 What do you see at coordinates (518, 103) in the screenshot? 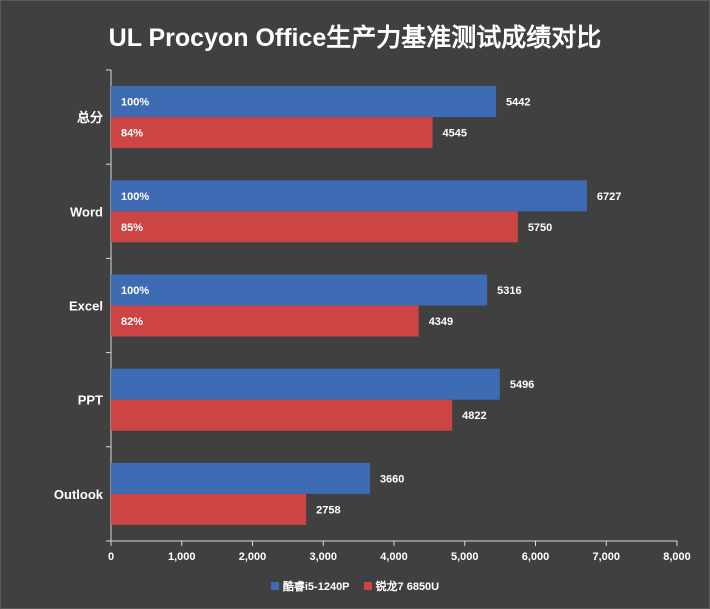
I see `data-label: 5442` at bounding box center [518, 103].